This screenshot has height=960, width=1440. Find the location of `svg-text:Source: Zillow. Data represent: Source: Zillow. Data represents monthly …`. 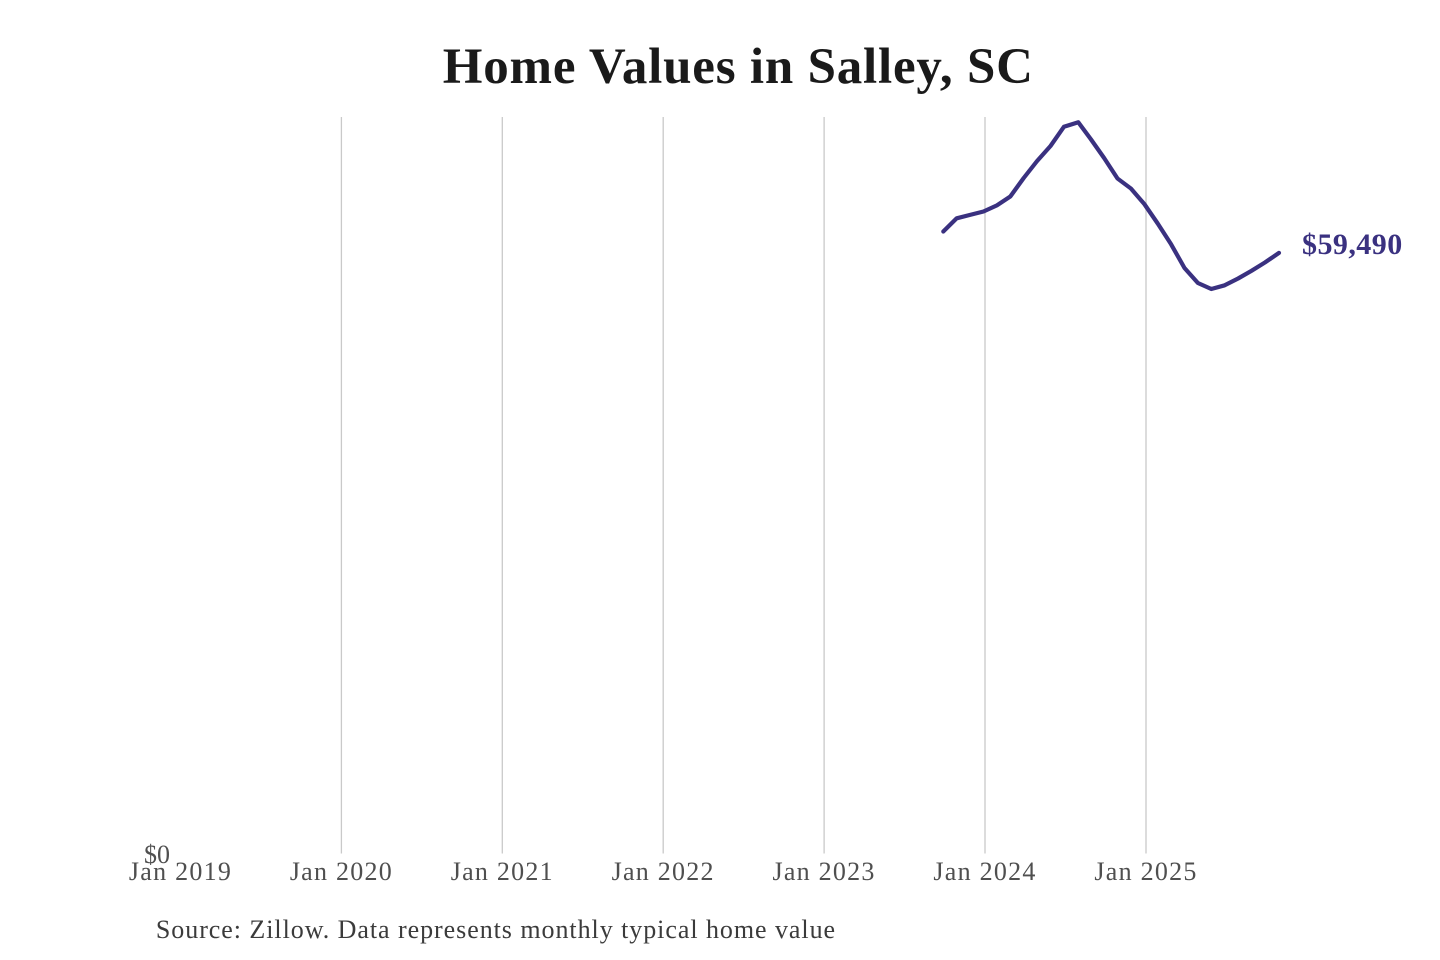

svg-text:Source: Zillow. Data represent: Source: Zillow. Data represents monthly … is located at coordinates (496, 929).